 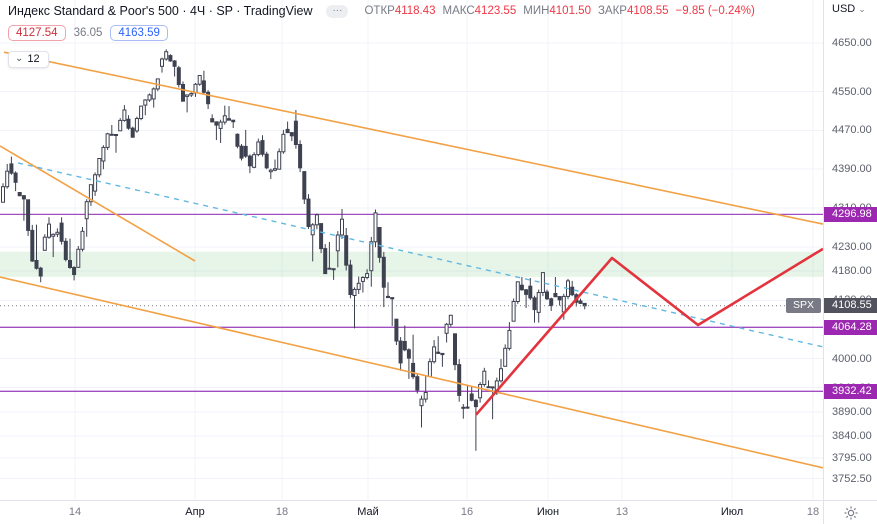 I want to click on last-price-tag: 4108.55, so click(x=850, y=306).